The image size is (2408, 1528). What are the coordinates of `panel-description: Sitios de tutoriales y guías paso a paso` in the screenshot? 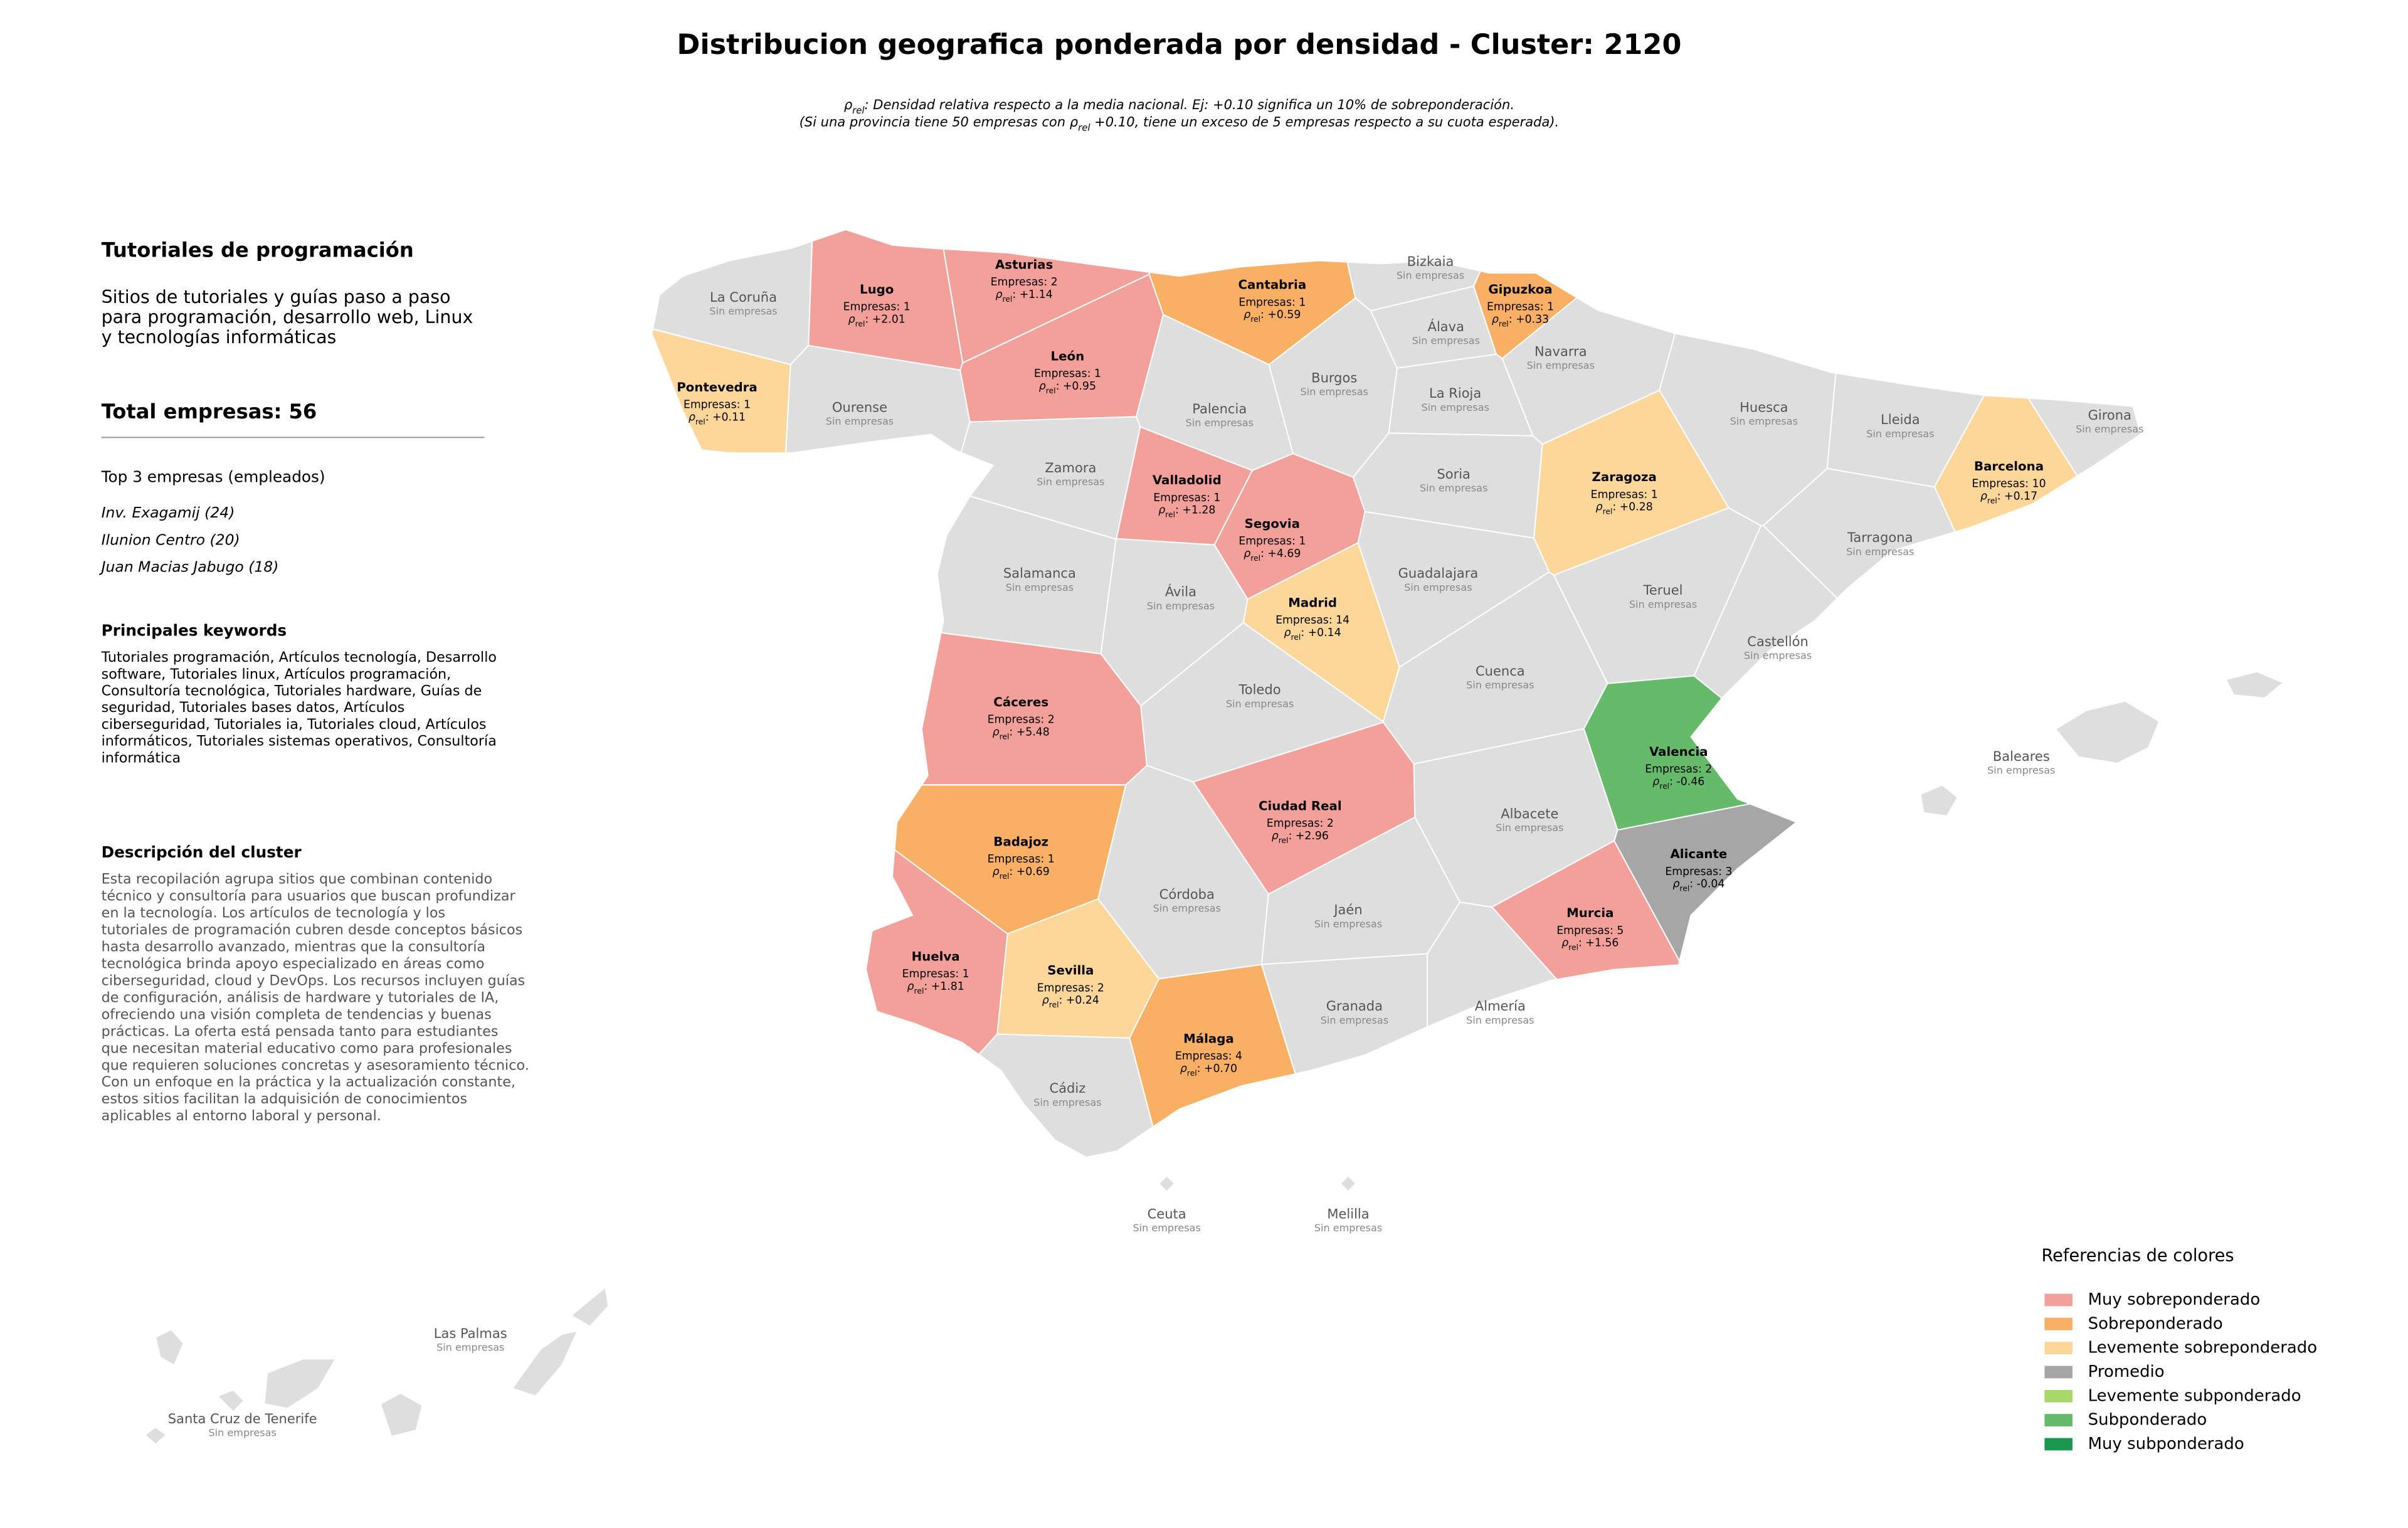 It's located at (276, 297).